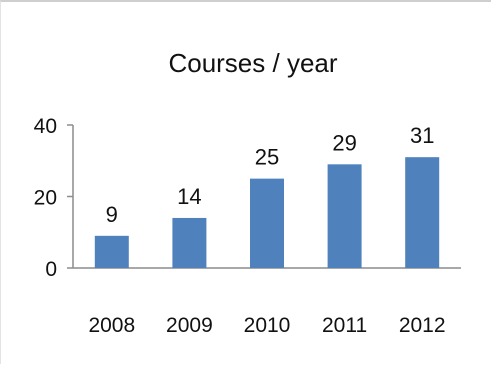 The height and width of the screenshot is (366, 491). Describe the element at coordinates (344, 325) in the screenshot. I see `x-tick-label: 2011` at that location.